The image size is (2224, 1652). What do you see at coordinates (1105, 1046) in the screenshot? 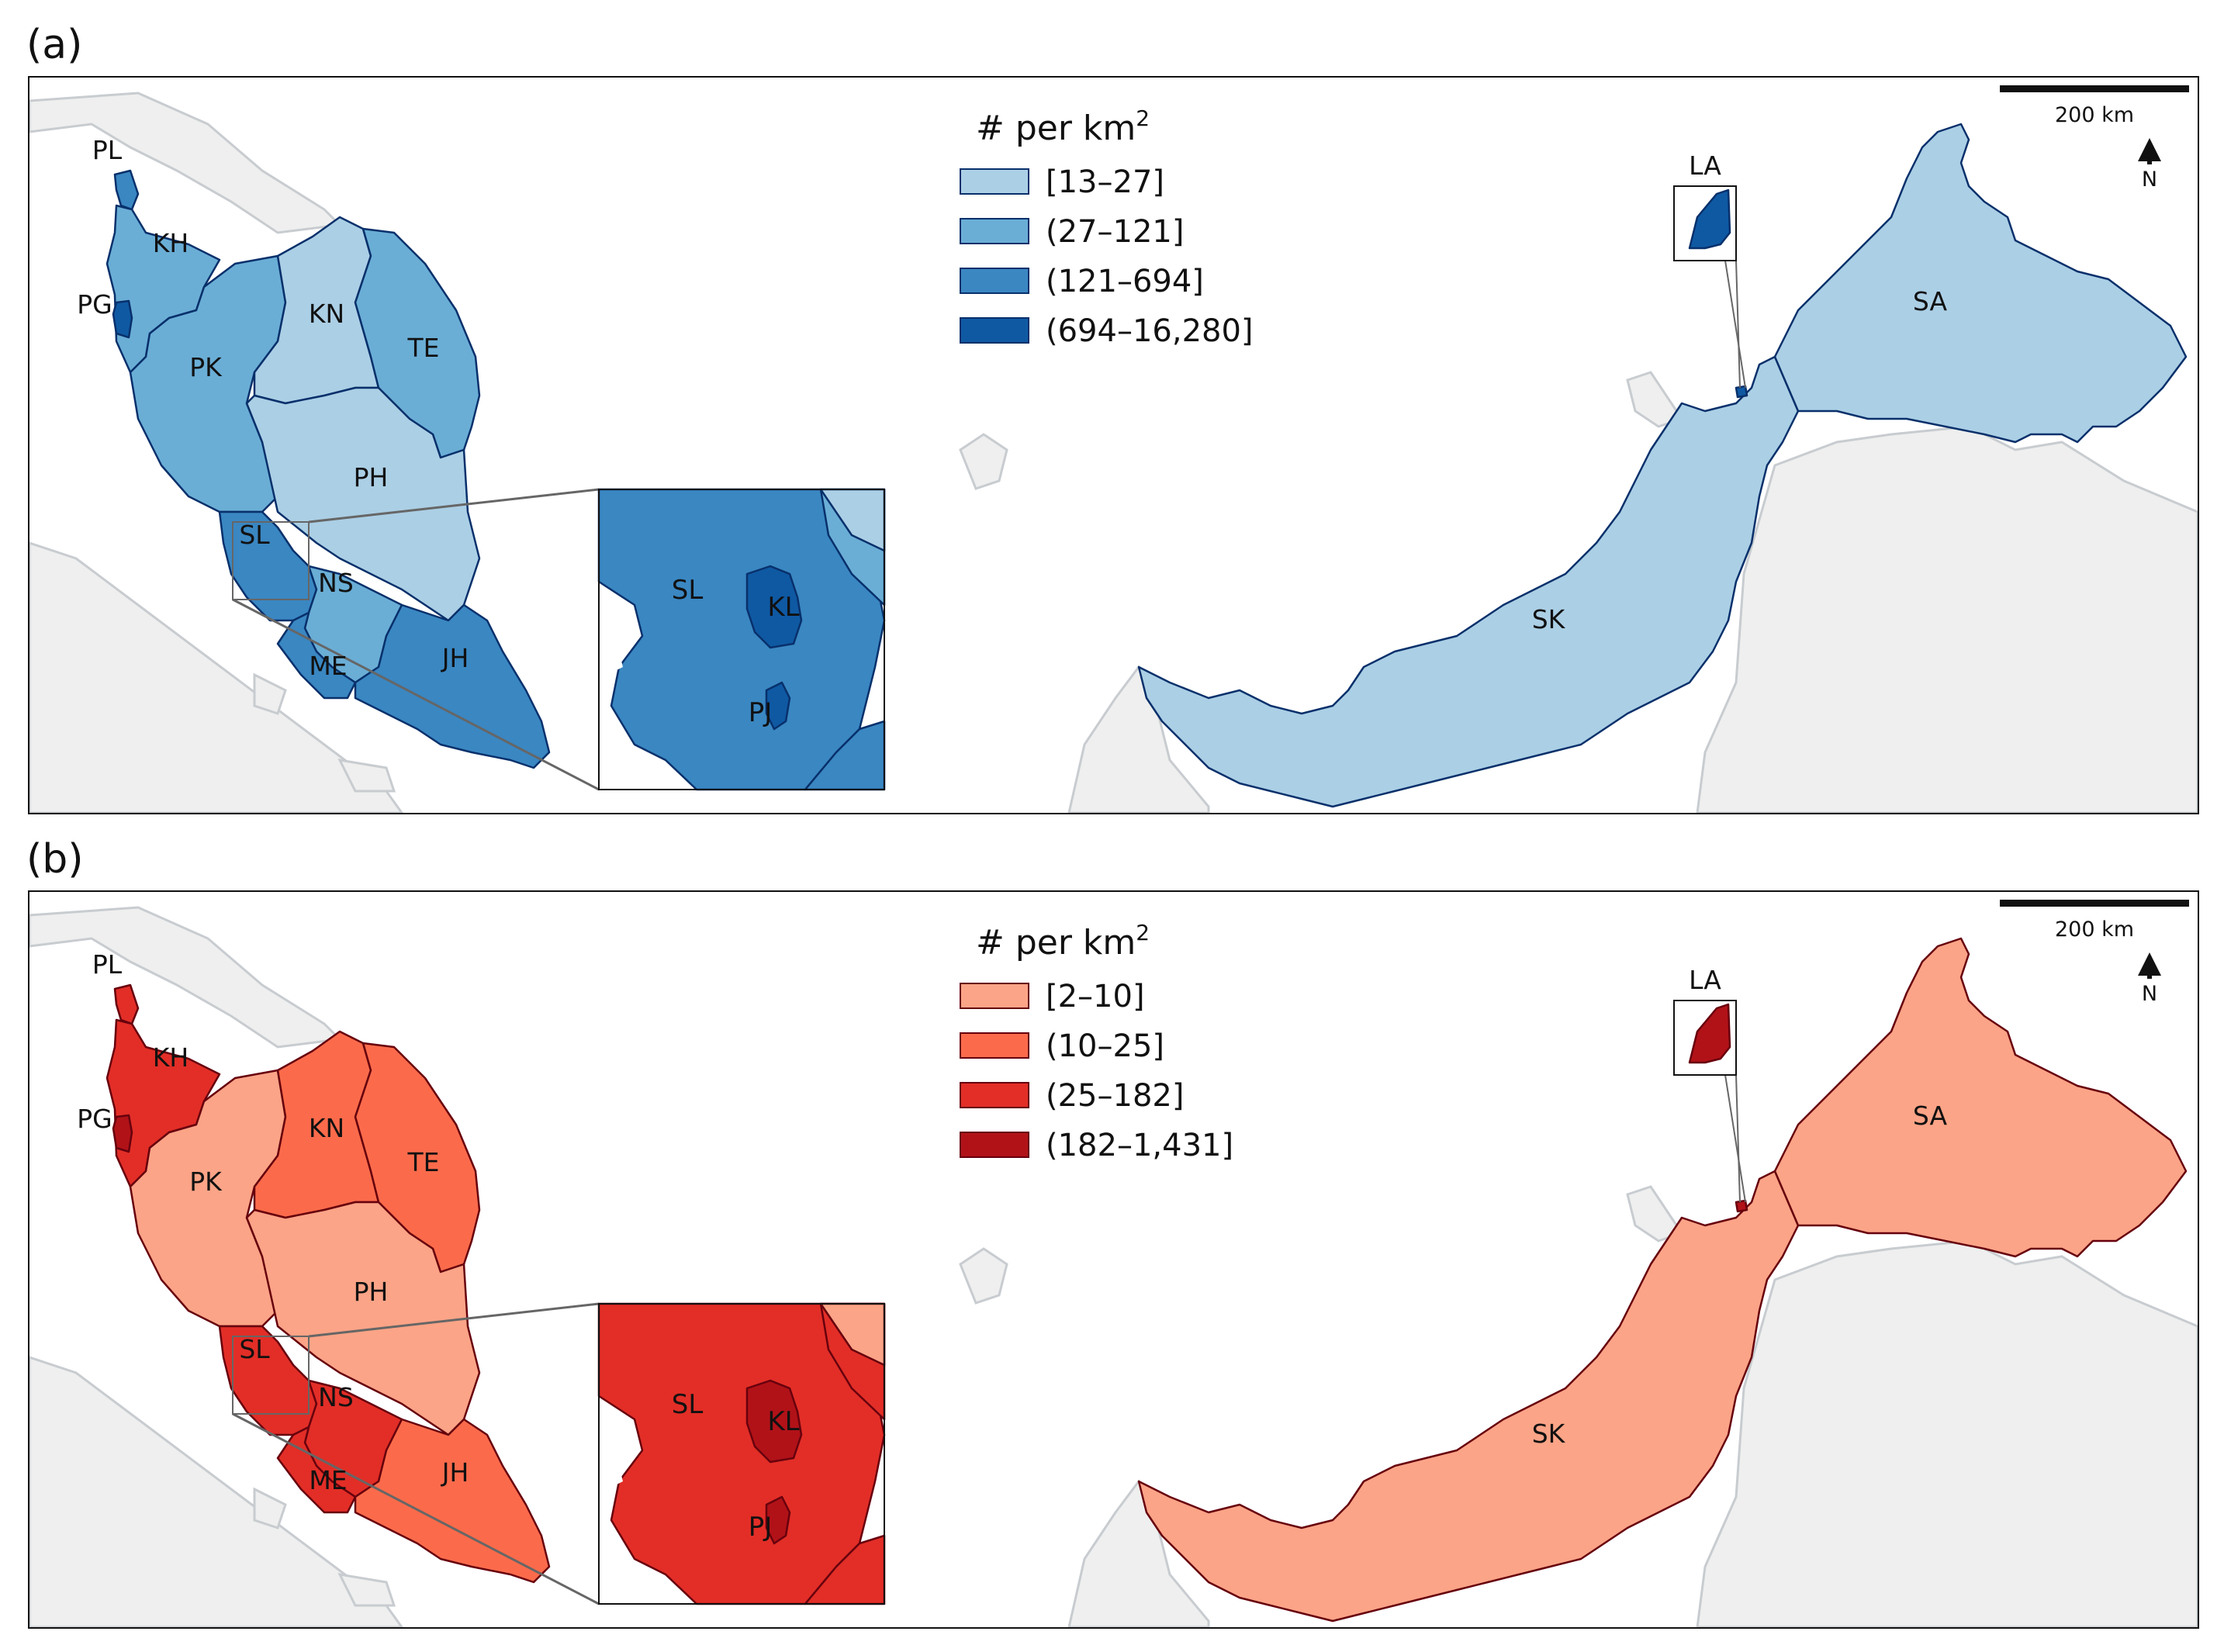
I see `legend-label-2: (10–25]` at bounding box center [1105, 1046].